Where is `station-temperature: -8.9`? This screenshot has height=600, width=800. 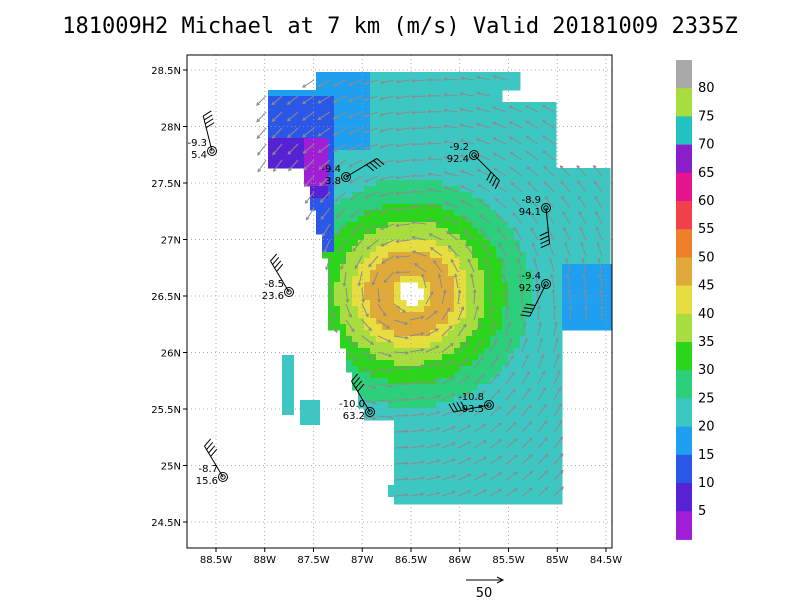 station-temperature: -8.9 is located at coordinates (531, 200).